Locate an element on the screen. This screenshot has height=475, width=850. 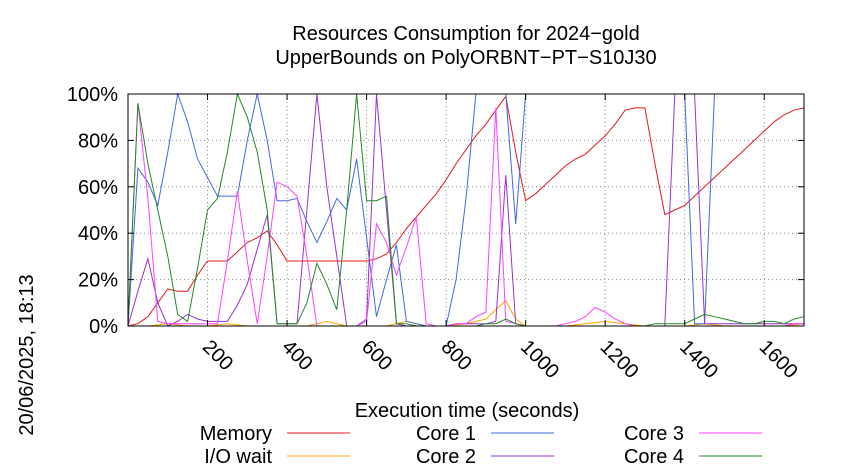
x-tick-label: 400 is located at coordinates (297, 355).